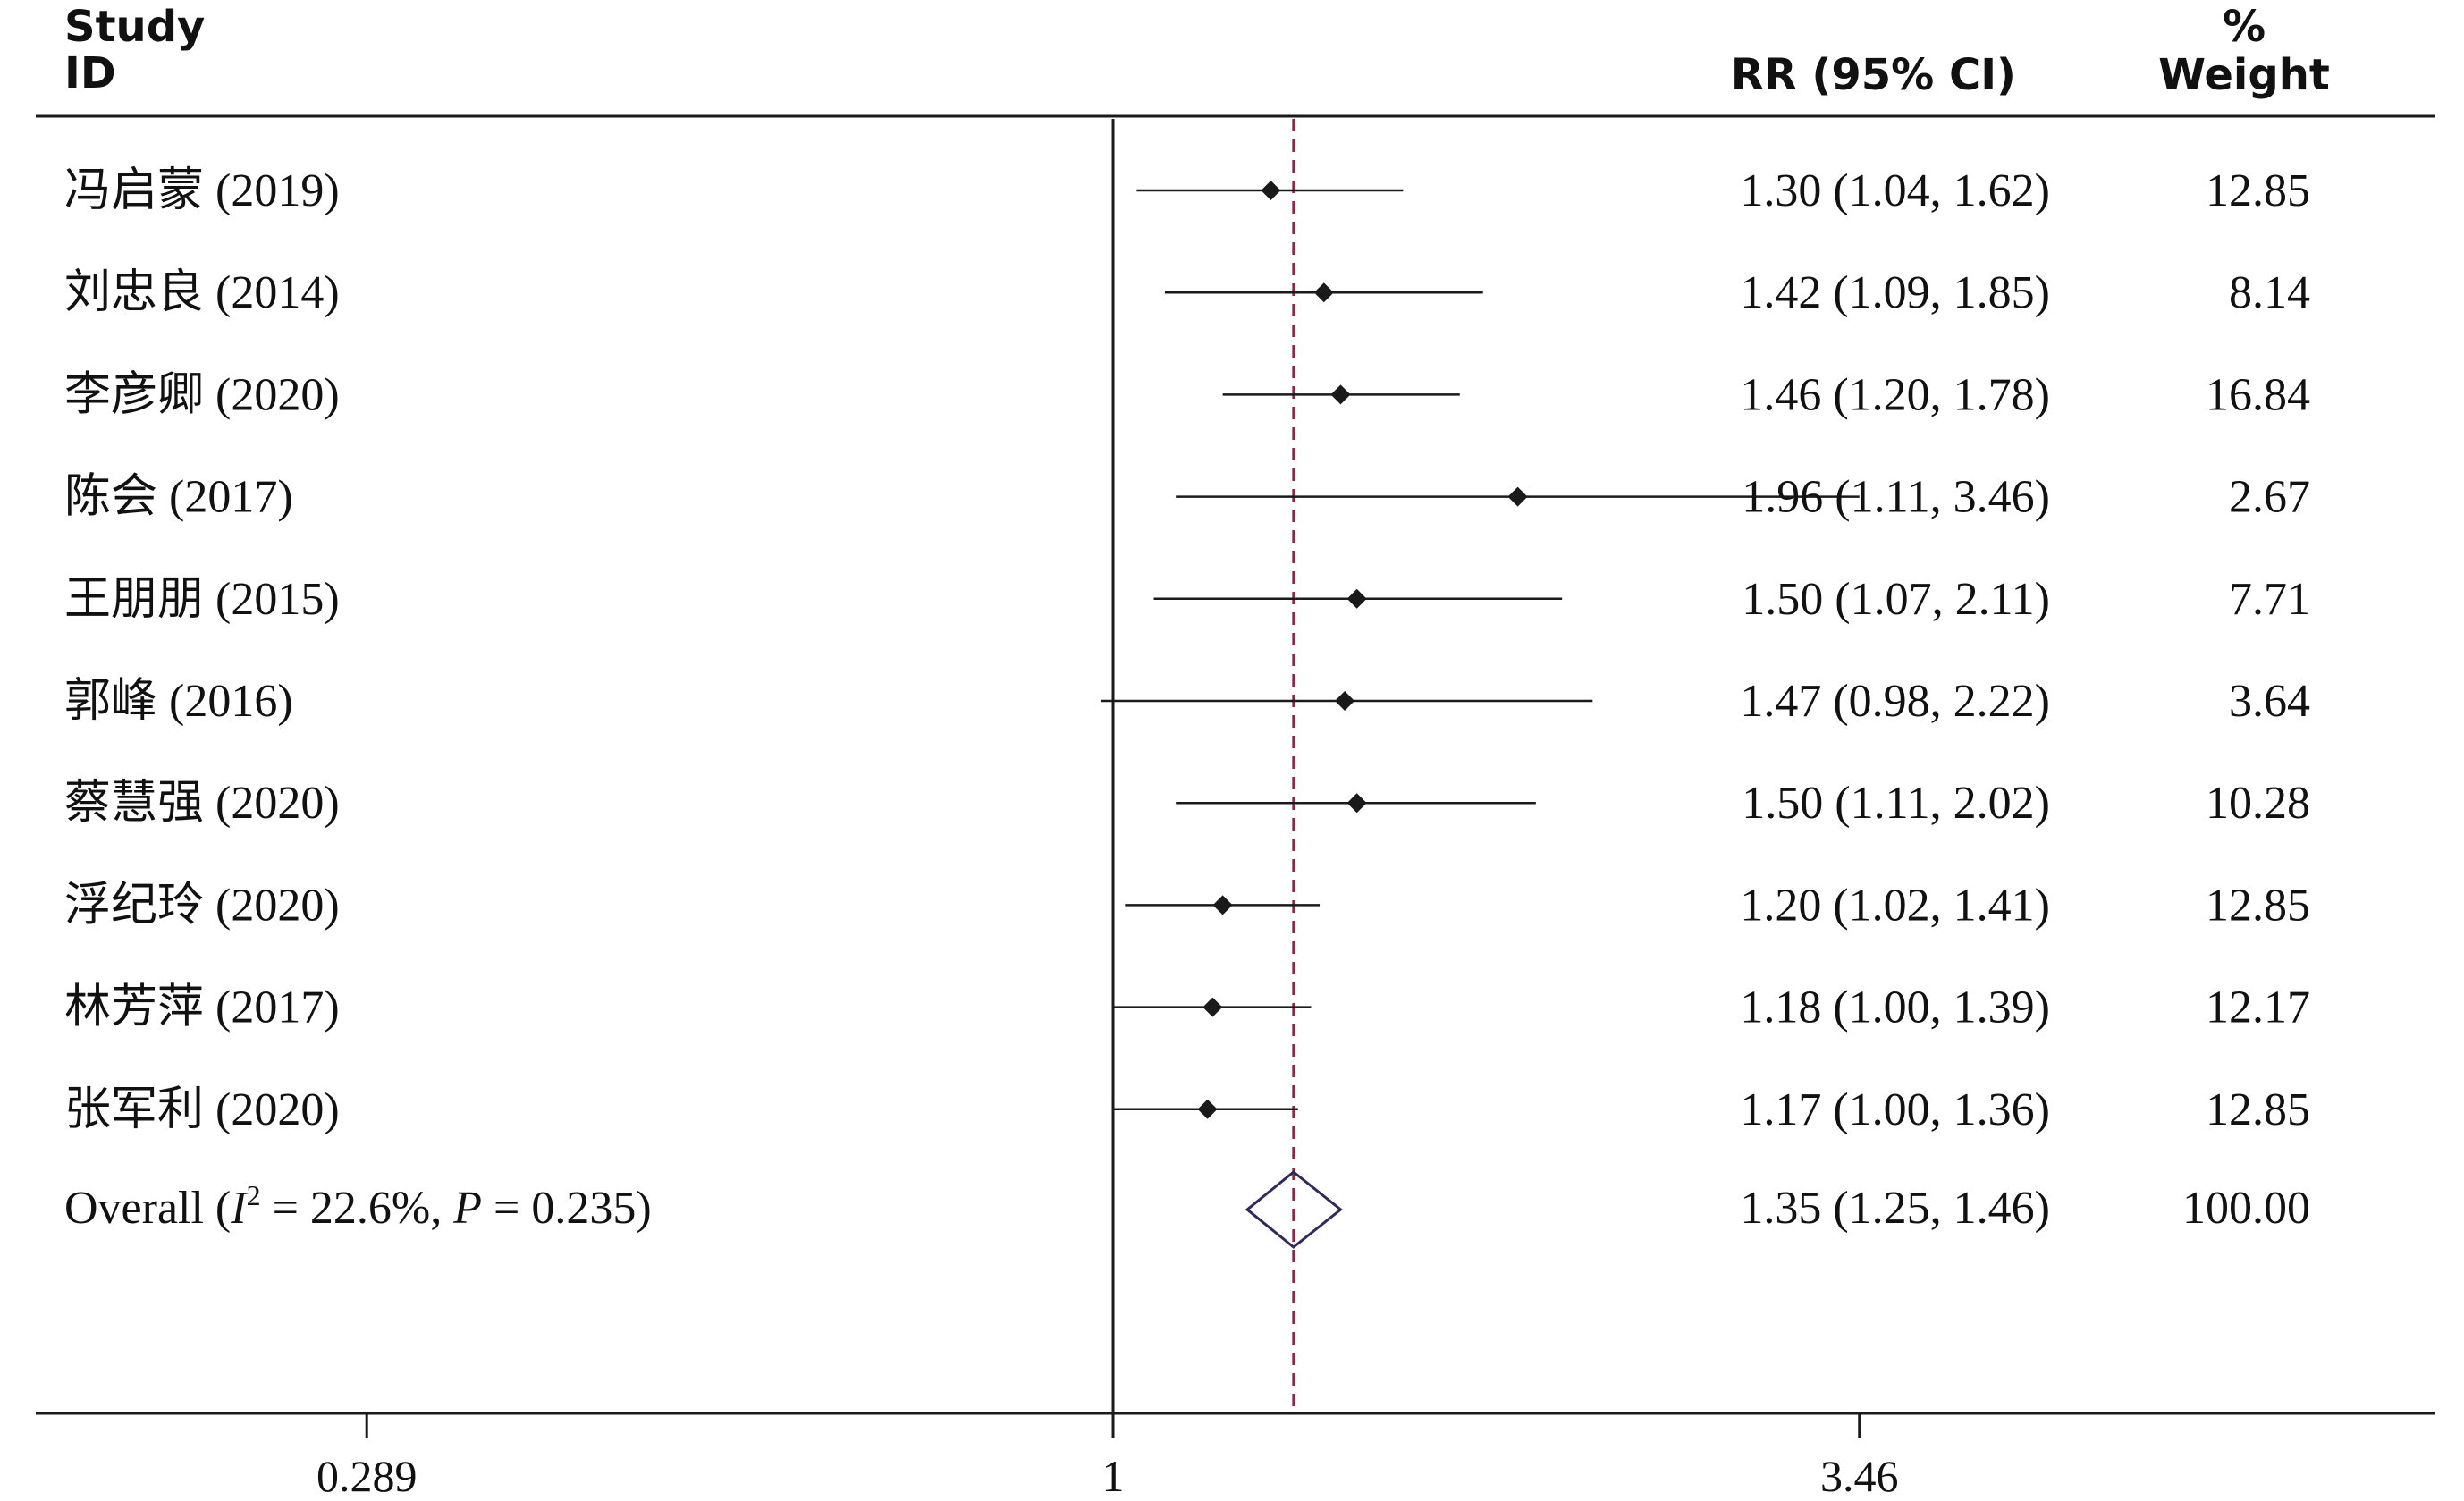 The height and width of the screenshot is (1501, 2464). Describe the element at coordinates (1873, 75) in the screenshot. I see `header-rr: RR (95% CI)` at that location.